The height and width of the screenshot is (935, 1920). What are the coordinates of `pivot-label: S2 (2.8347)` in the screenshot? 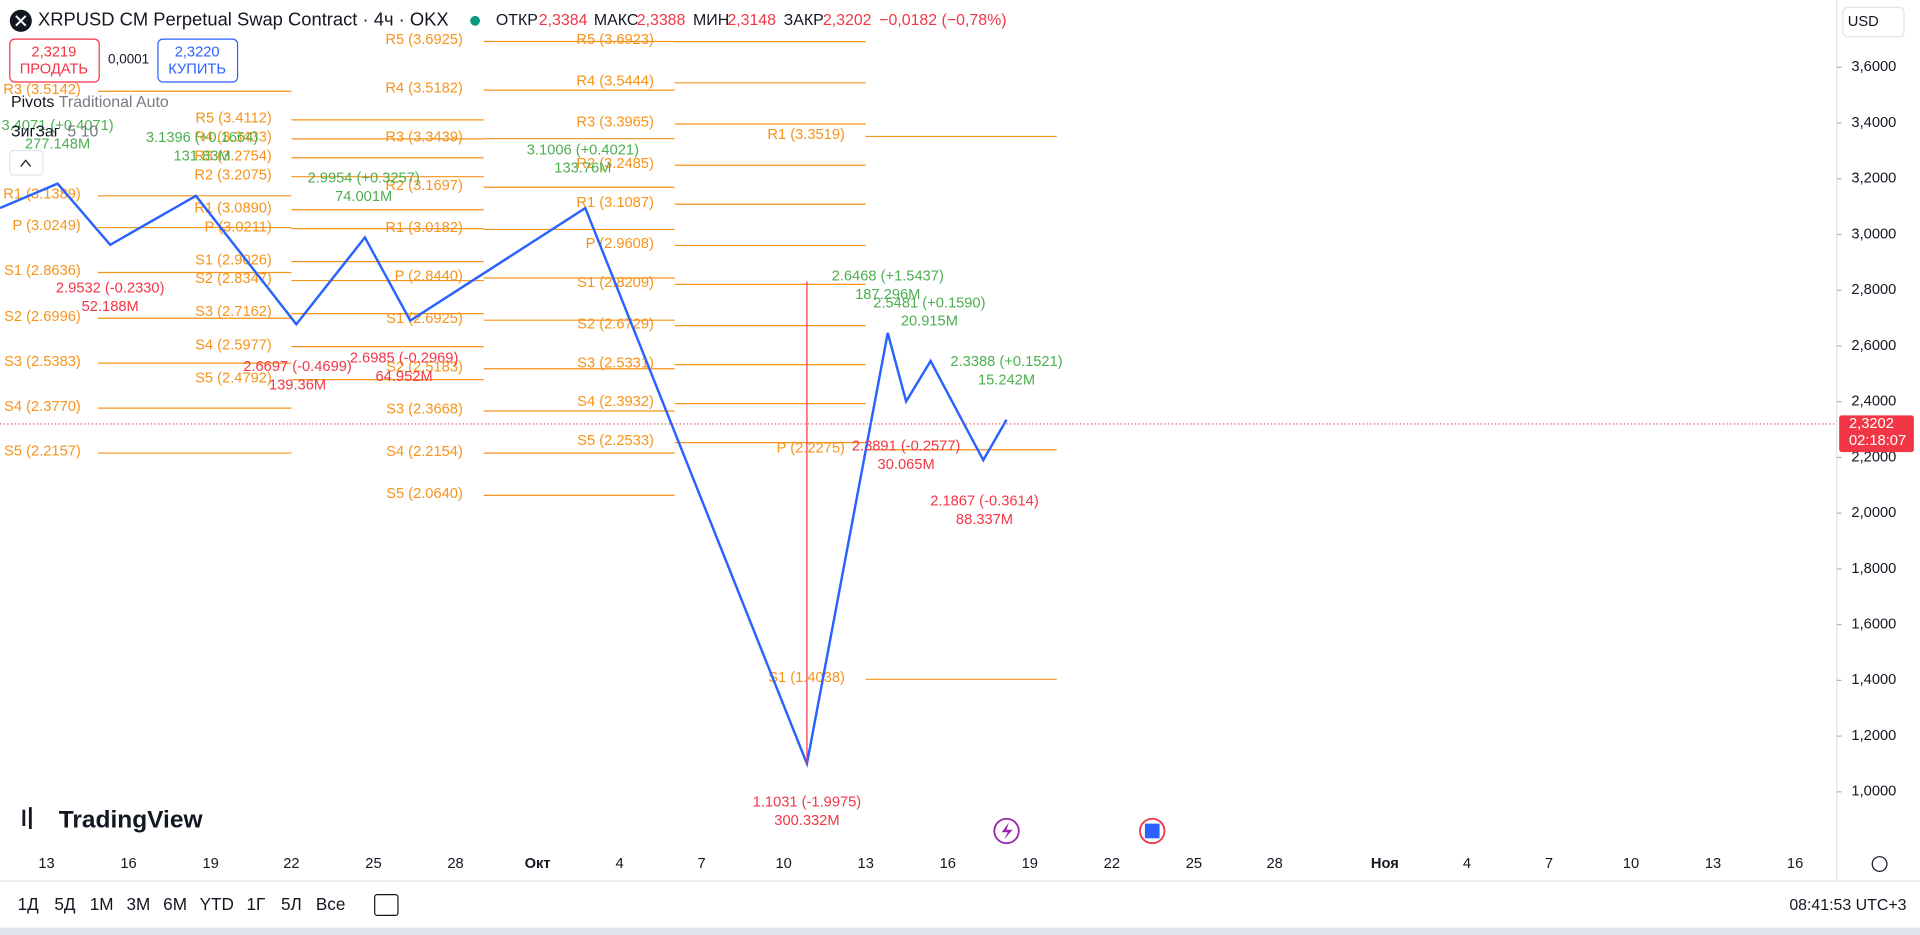 It's located at (233, 279).